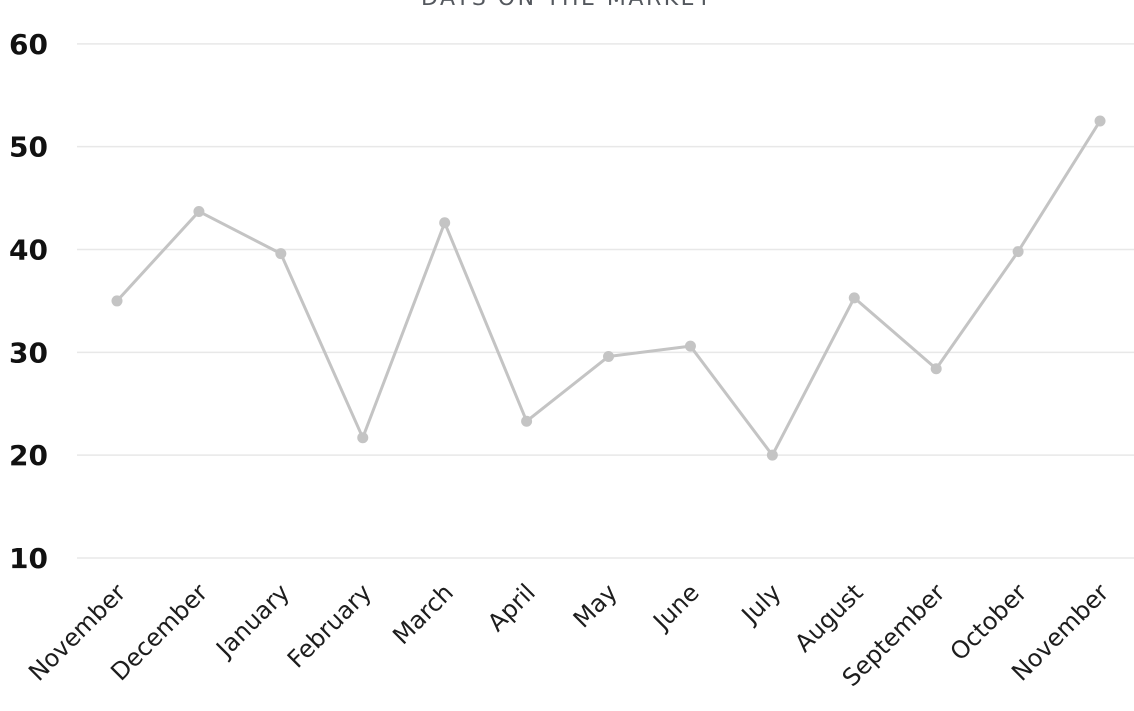 The height and width of the screenshot is (711, 1134). I want to click on y-tick-label: 60, so click(28, 44).